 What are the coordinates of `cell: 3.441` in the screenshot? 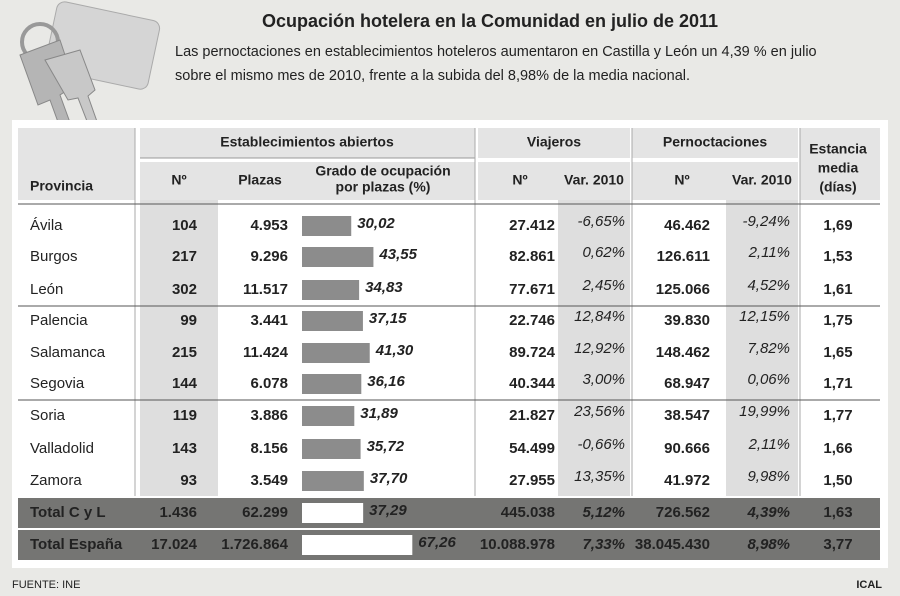 It's located at (269, 320).